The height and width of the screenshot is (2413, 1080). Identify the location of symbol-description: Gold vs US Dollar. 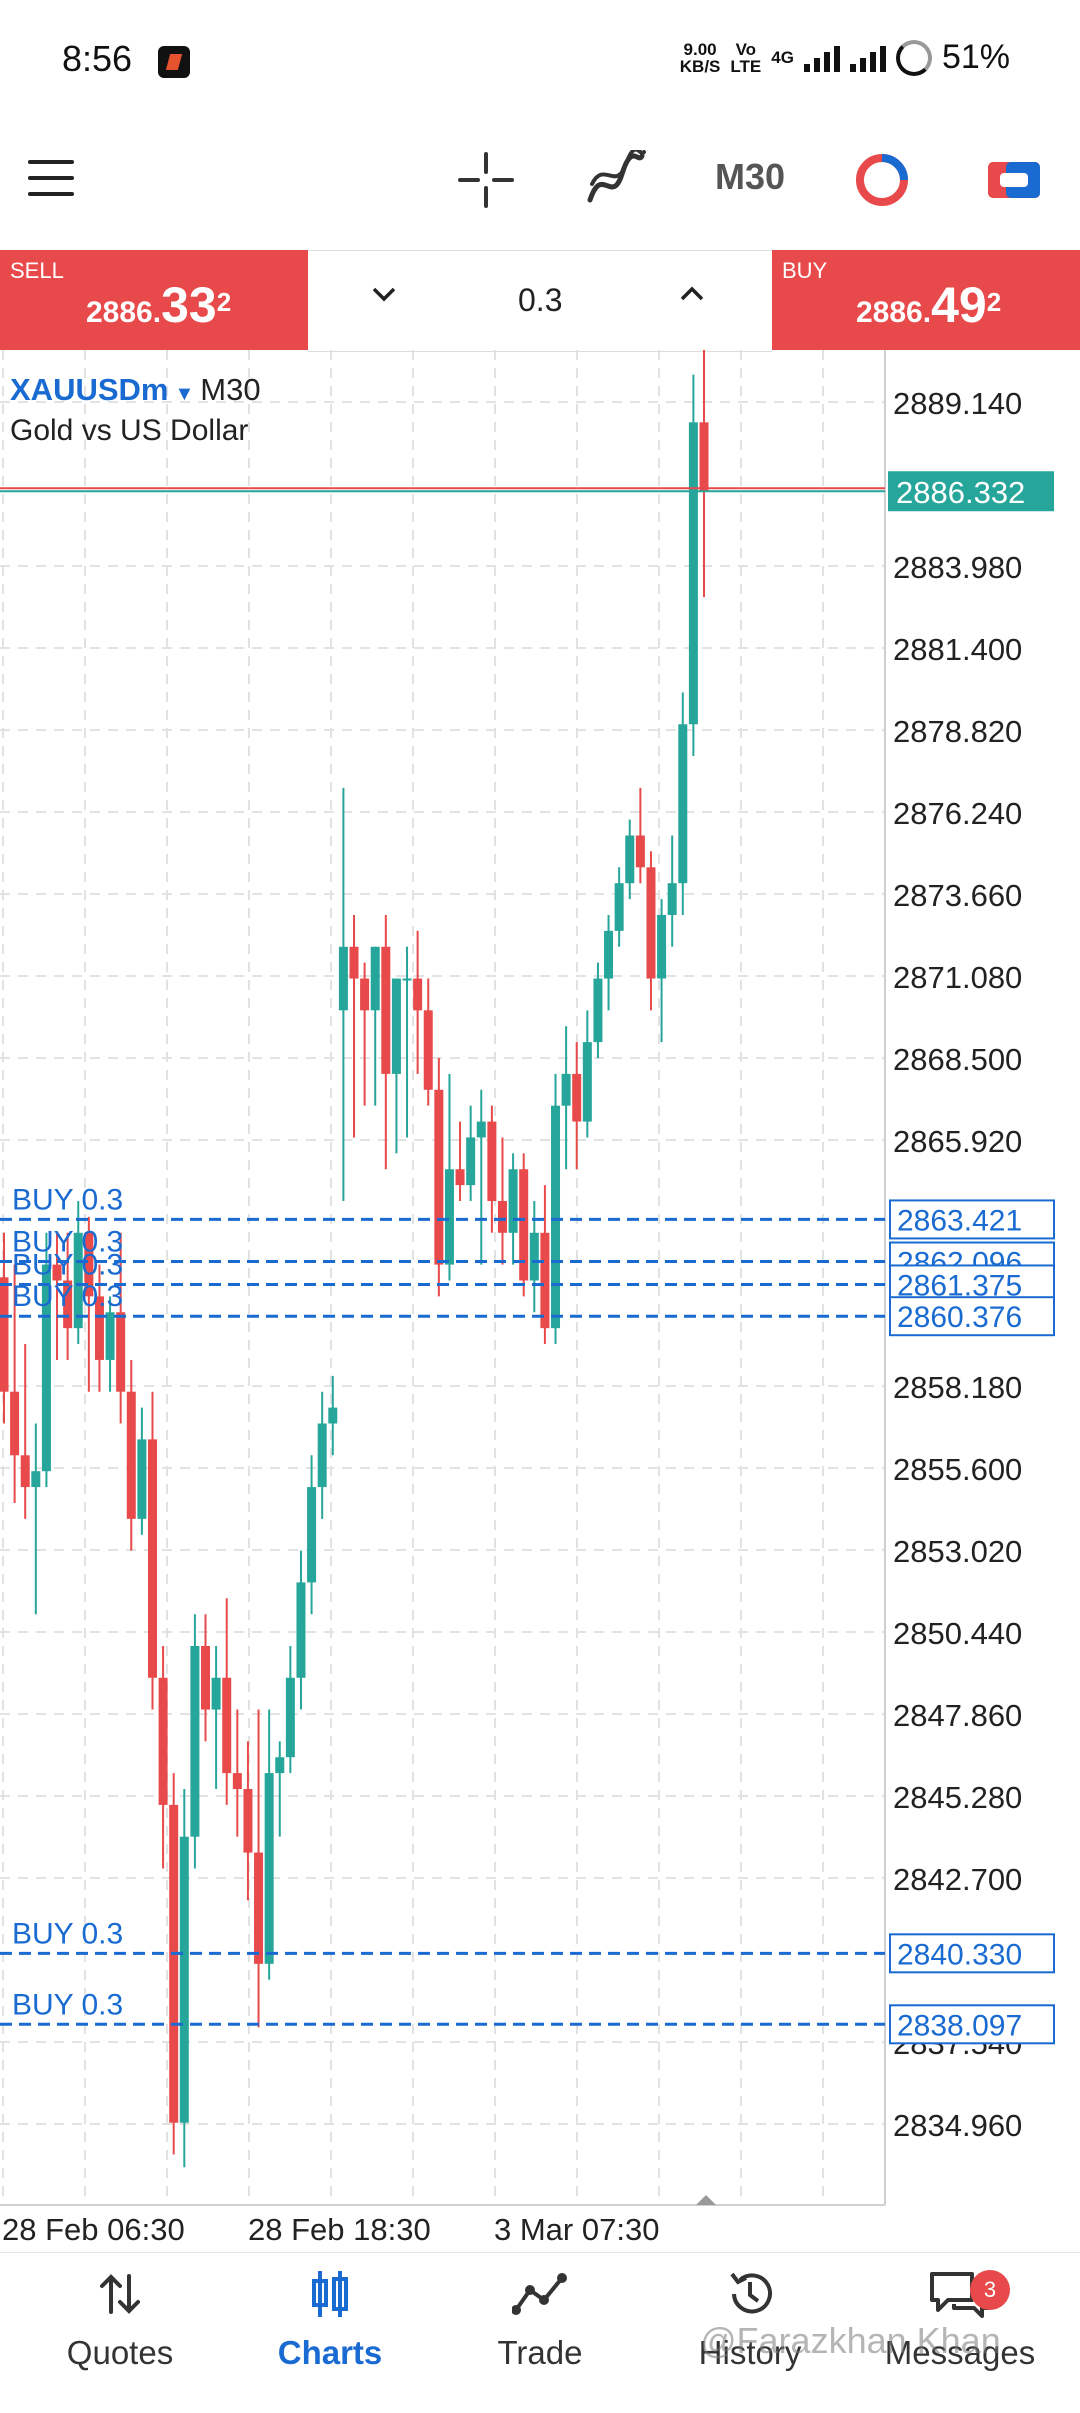
(129, 430).